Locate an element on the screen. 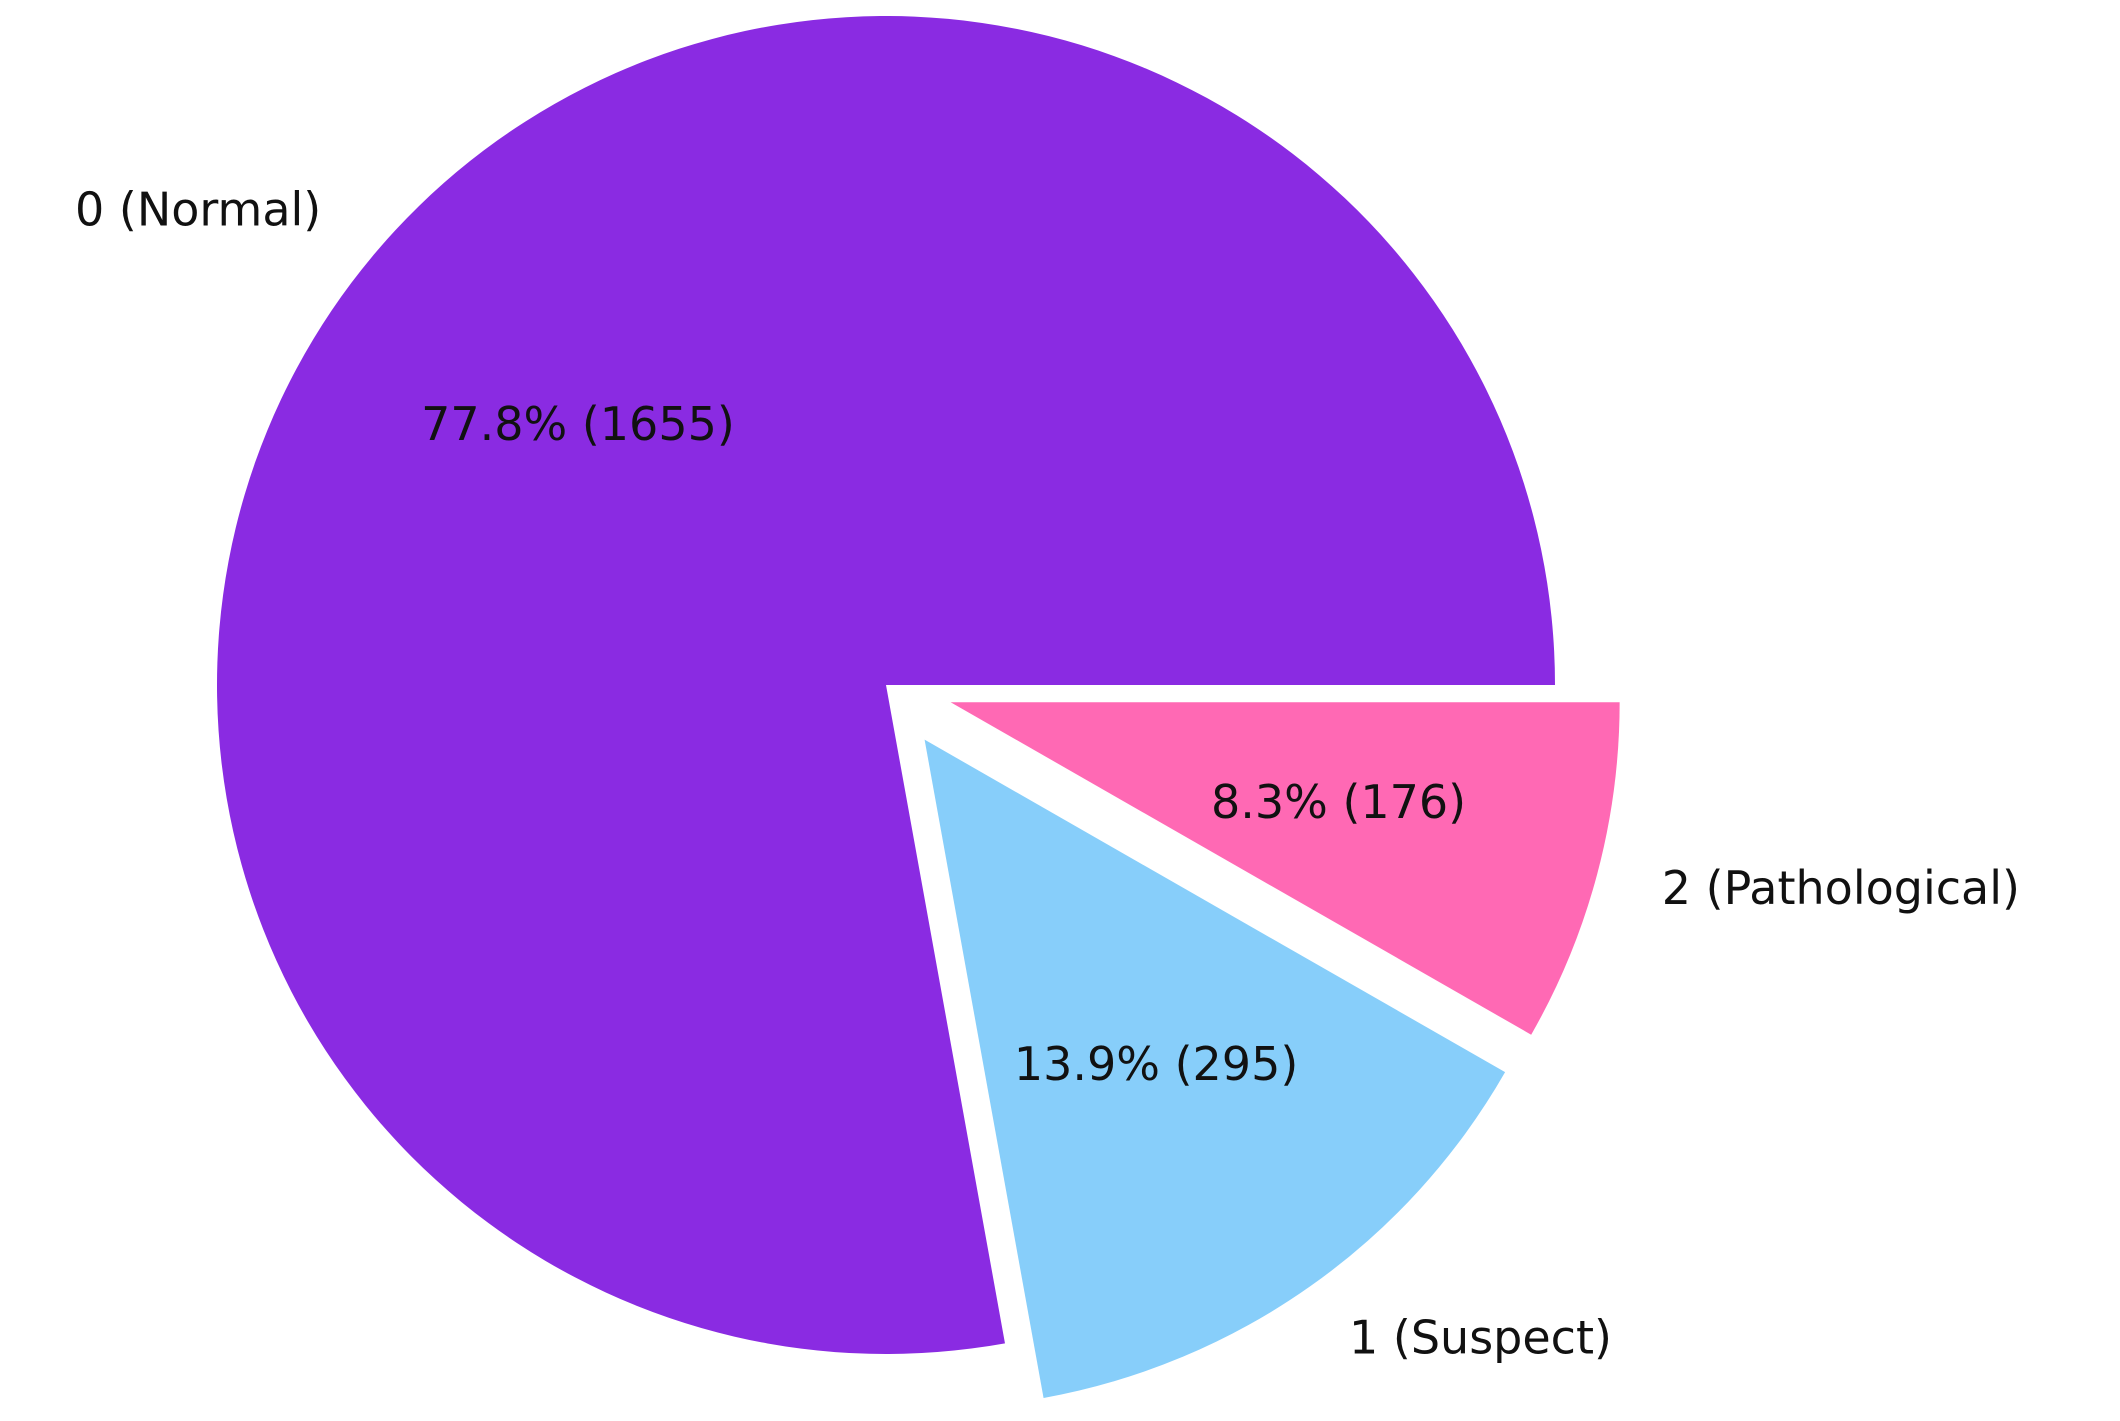  category-label: 0 (Normal) is located at coordinates (198, 210).